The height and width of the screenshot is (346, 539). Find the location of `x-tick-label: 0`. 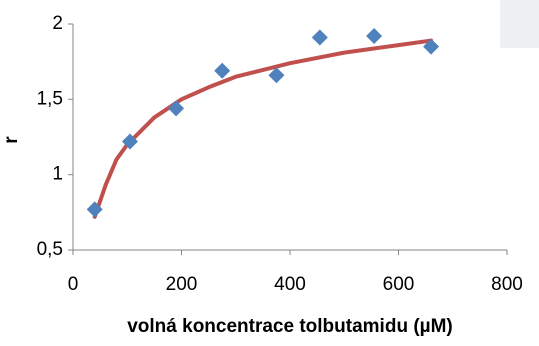

x-tick-label: 0 is located at coordinates (73, 284).